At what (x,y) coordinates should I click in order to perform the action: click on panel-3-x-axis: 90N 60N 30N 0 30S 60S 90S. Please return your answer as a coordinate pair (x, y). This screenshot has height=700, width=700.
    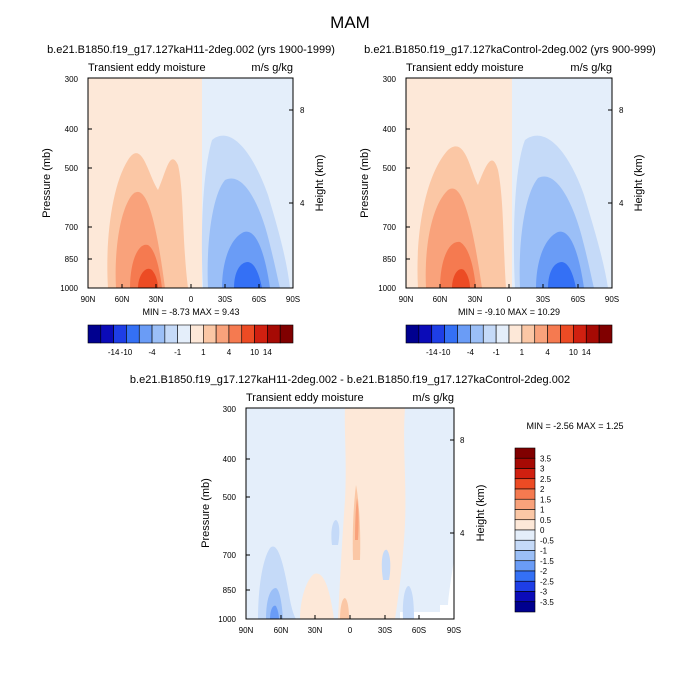
    Looking at the image, I should click on (350, 625).